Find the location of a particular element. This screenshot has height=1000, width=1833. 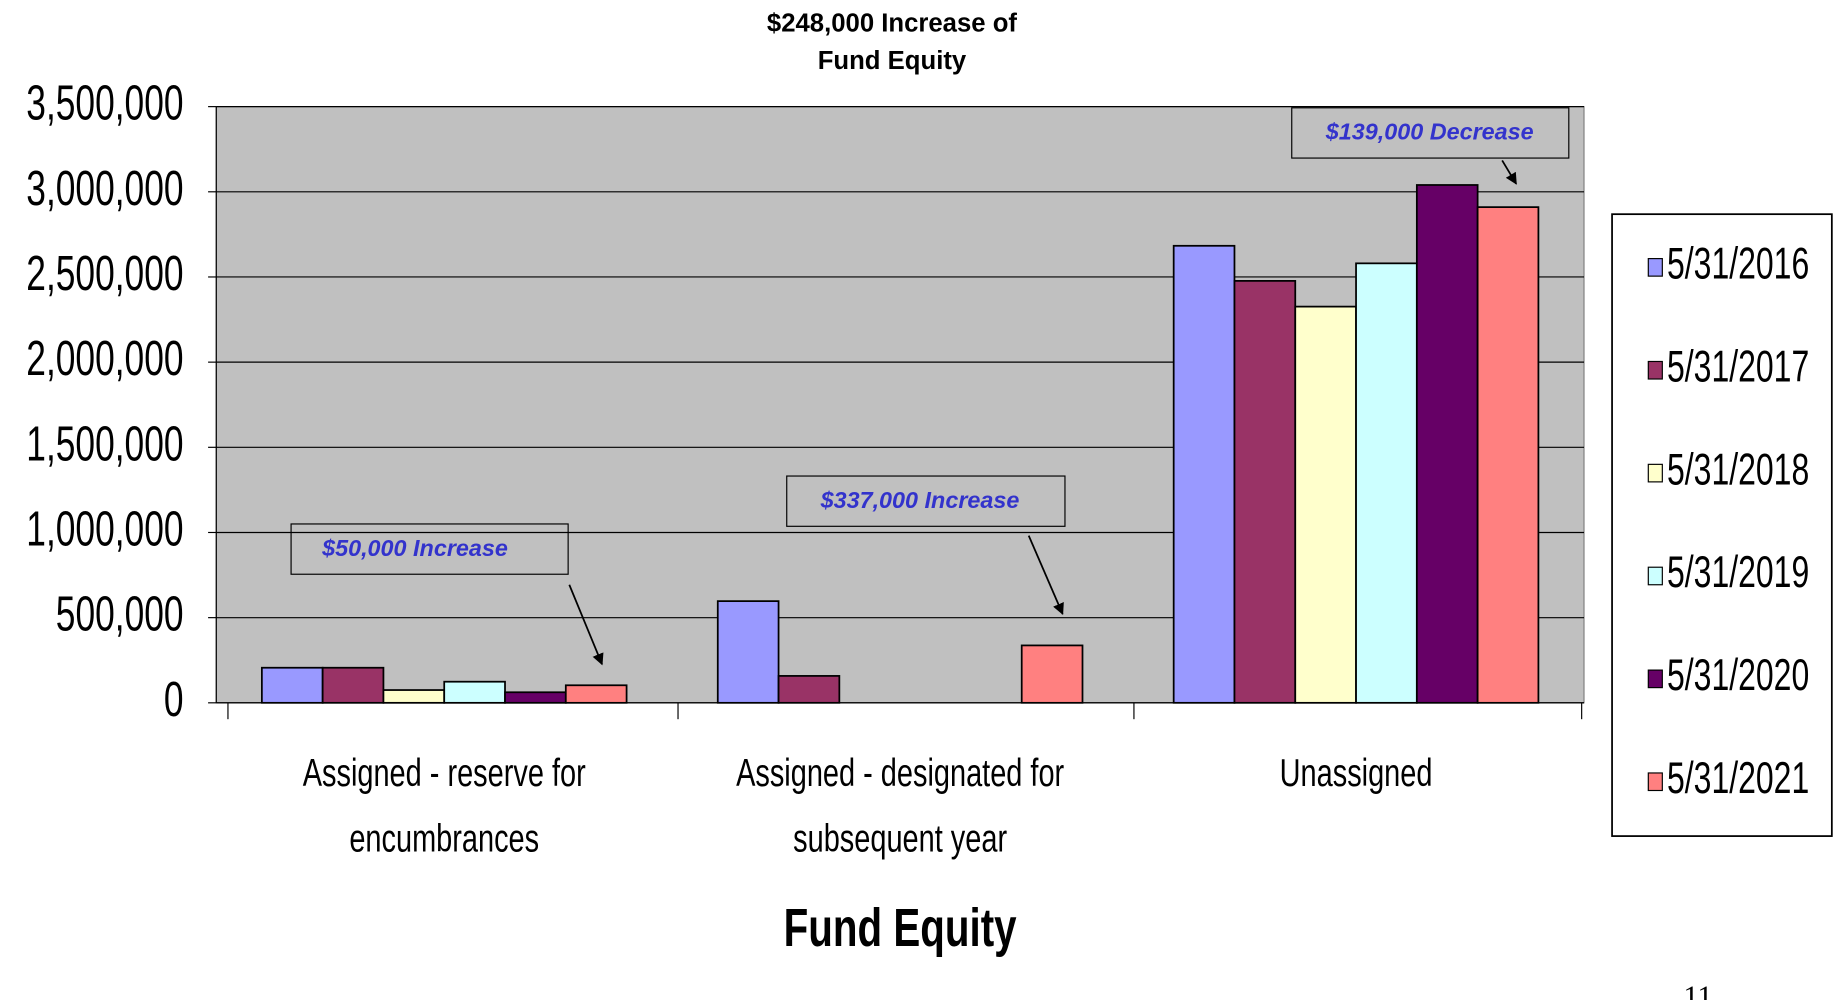

y-tick-label: 2,500,000 is located at coordinates (104, 273).